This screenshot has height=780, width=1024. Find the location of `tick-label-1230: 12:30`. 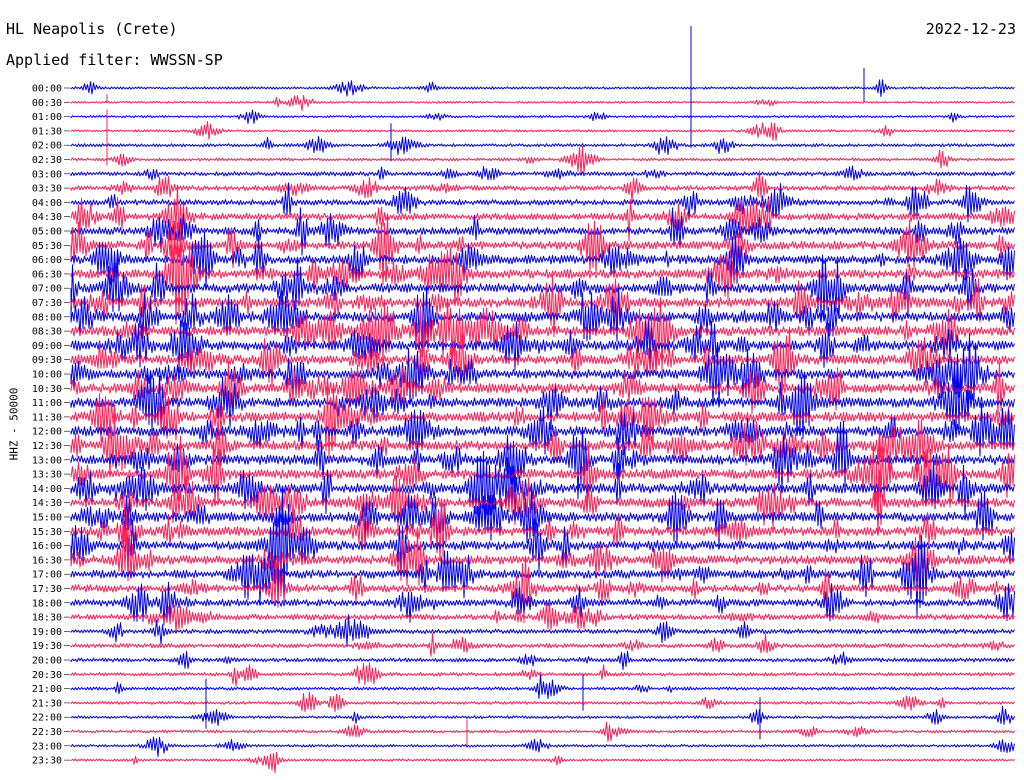

tick-label-1230: 12:30 is located at coordinates (47, 446).